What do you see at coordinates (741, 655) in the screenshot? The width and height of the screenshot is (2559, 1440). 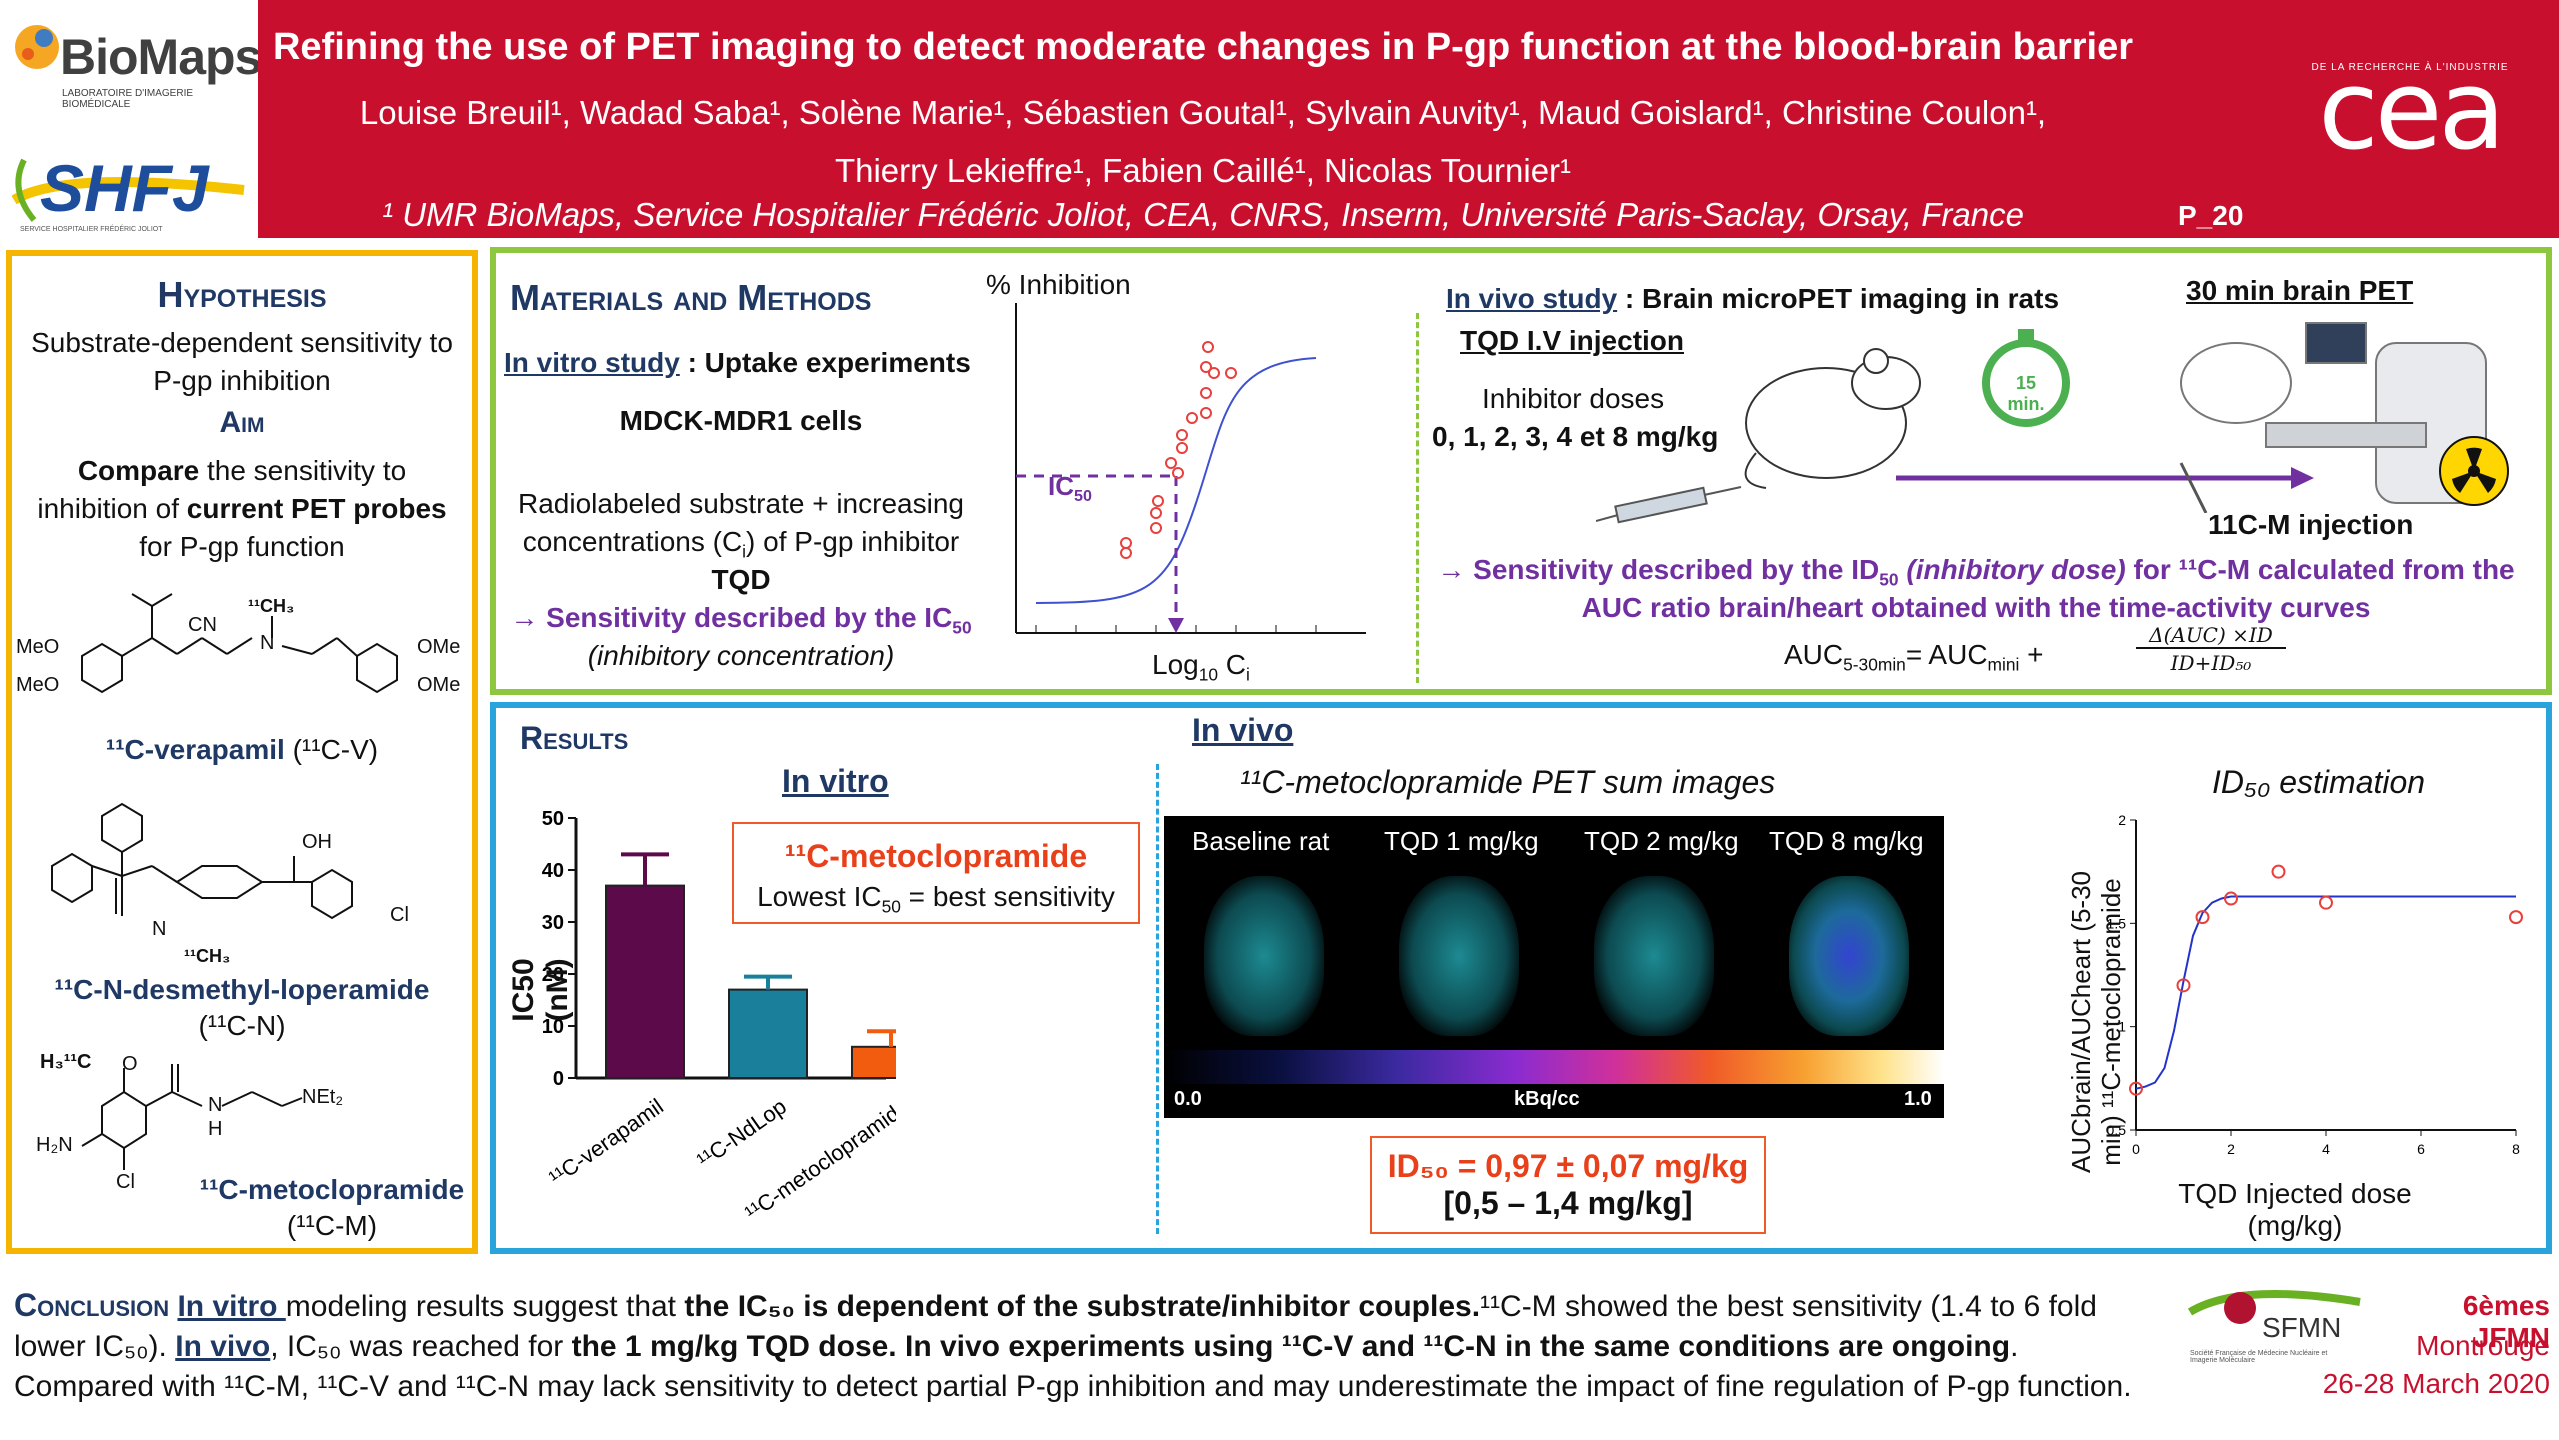 I see `inhibitory-concentration: (inhibitory concentration)` at bounding box center [741, 655].